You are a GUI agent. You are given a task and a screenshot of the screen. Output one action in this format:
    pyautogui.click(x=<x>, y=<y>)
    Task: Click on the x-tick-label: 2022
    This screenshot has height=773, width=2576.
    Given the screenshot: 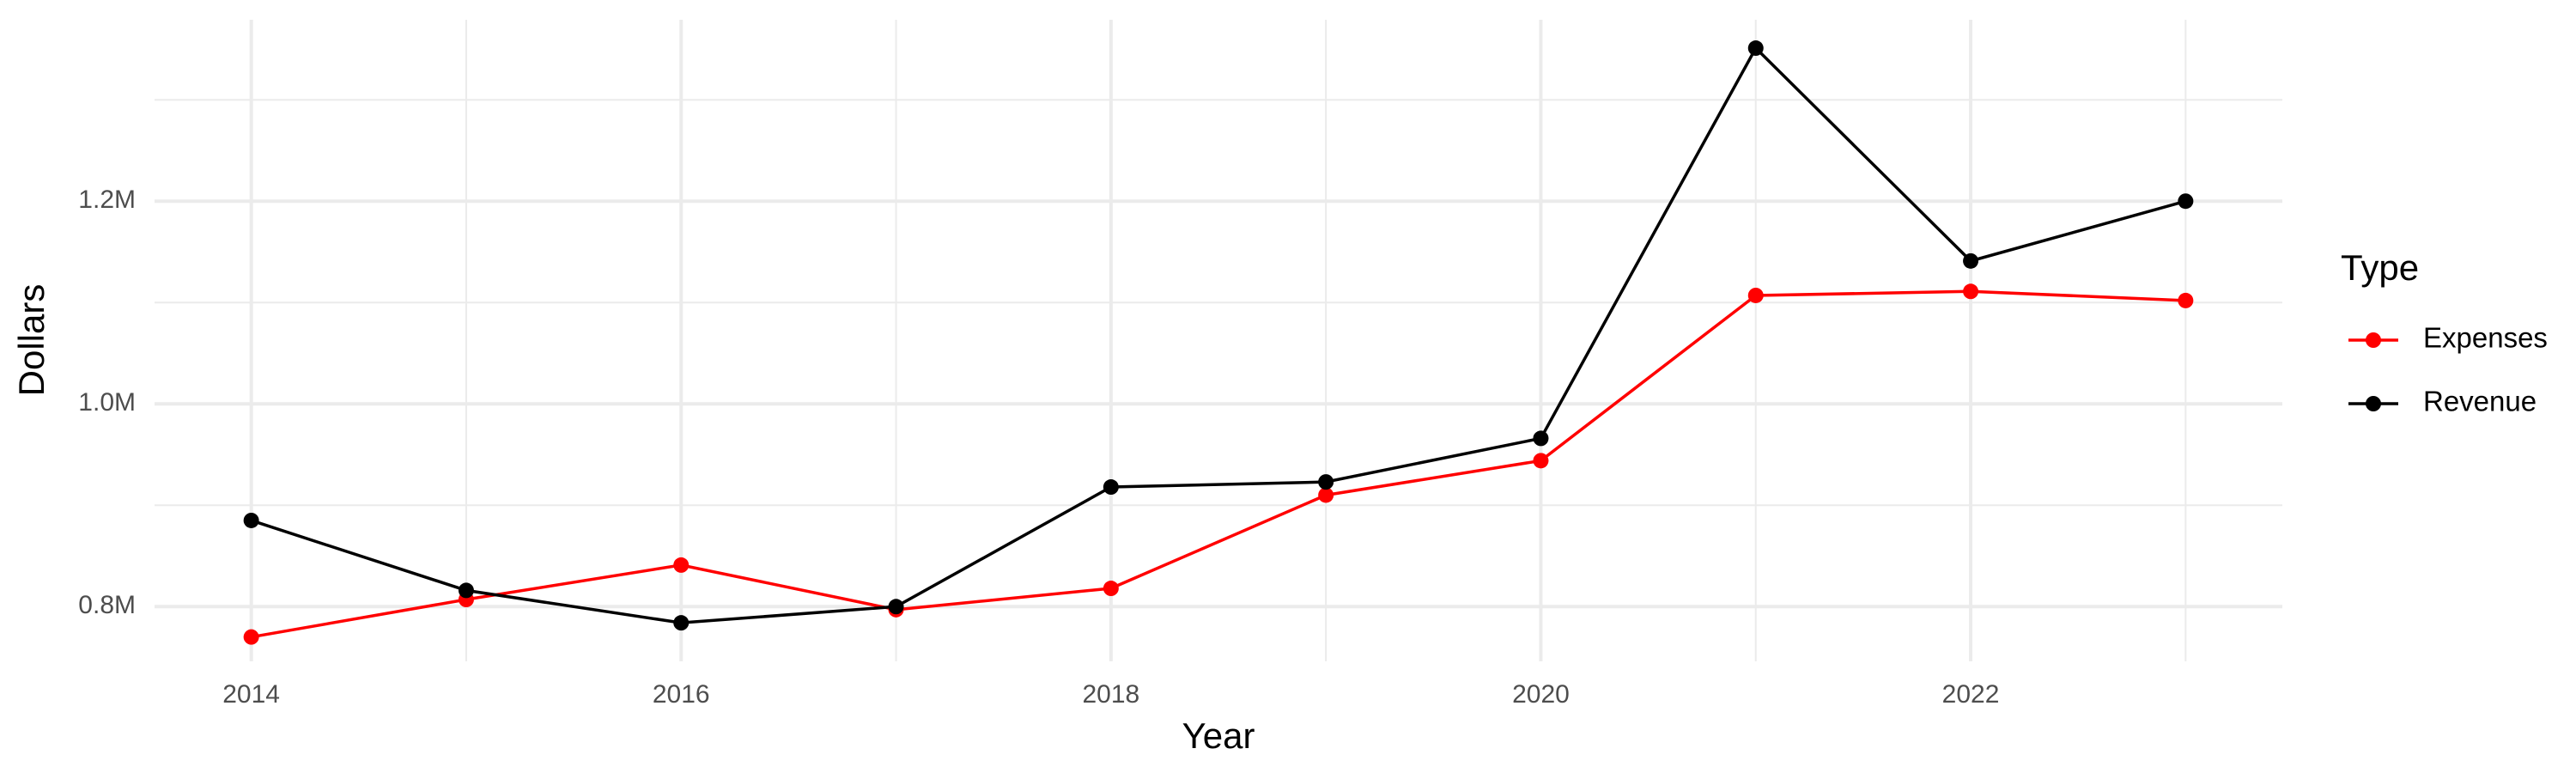 What is the action you would take?
    pyautogui.click(x=1971, y=694)
    